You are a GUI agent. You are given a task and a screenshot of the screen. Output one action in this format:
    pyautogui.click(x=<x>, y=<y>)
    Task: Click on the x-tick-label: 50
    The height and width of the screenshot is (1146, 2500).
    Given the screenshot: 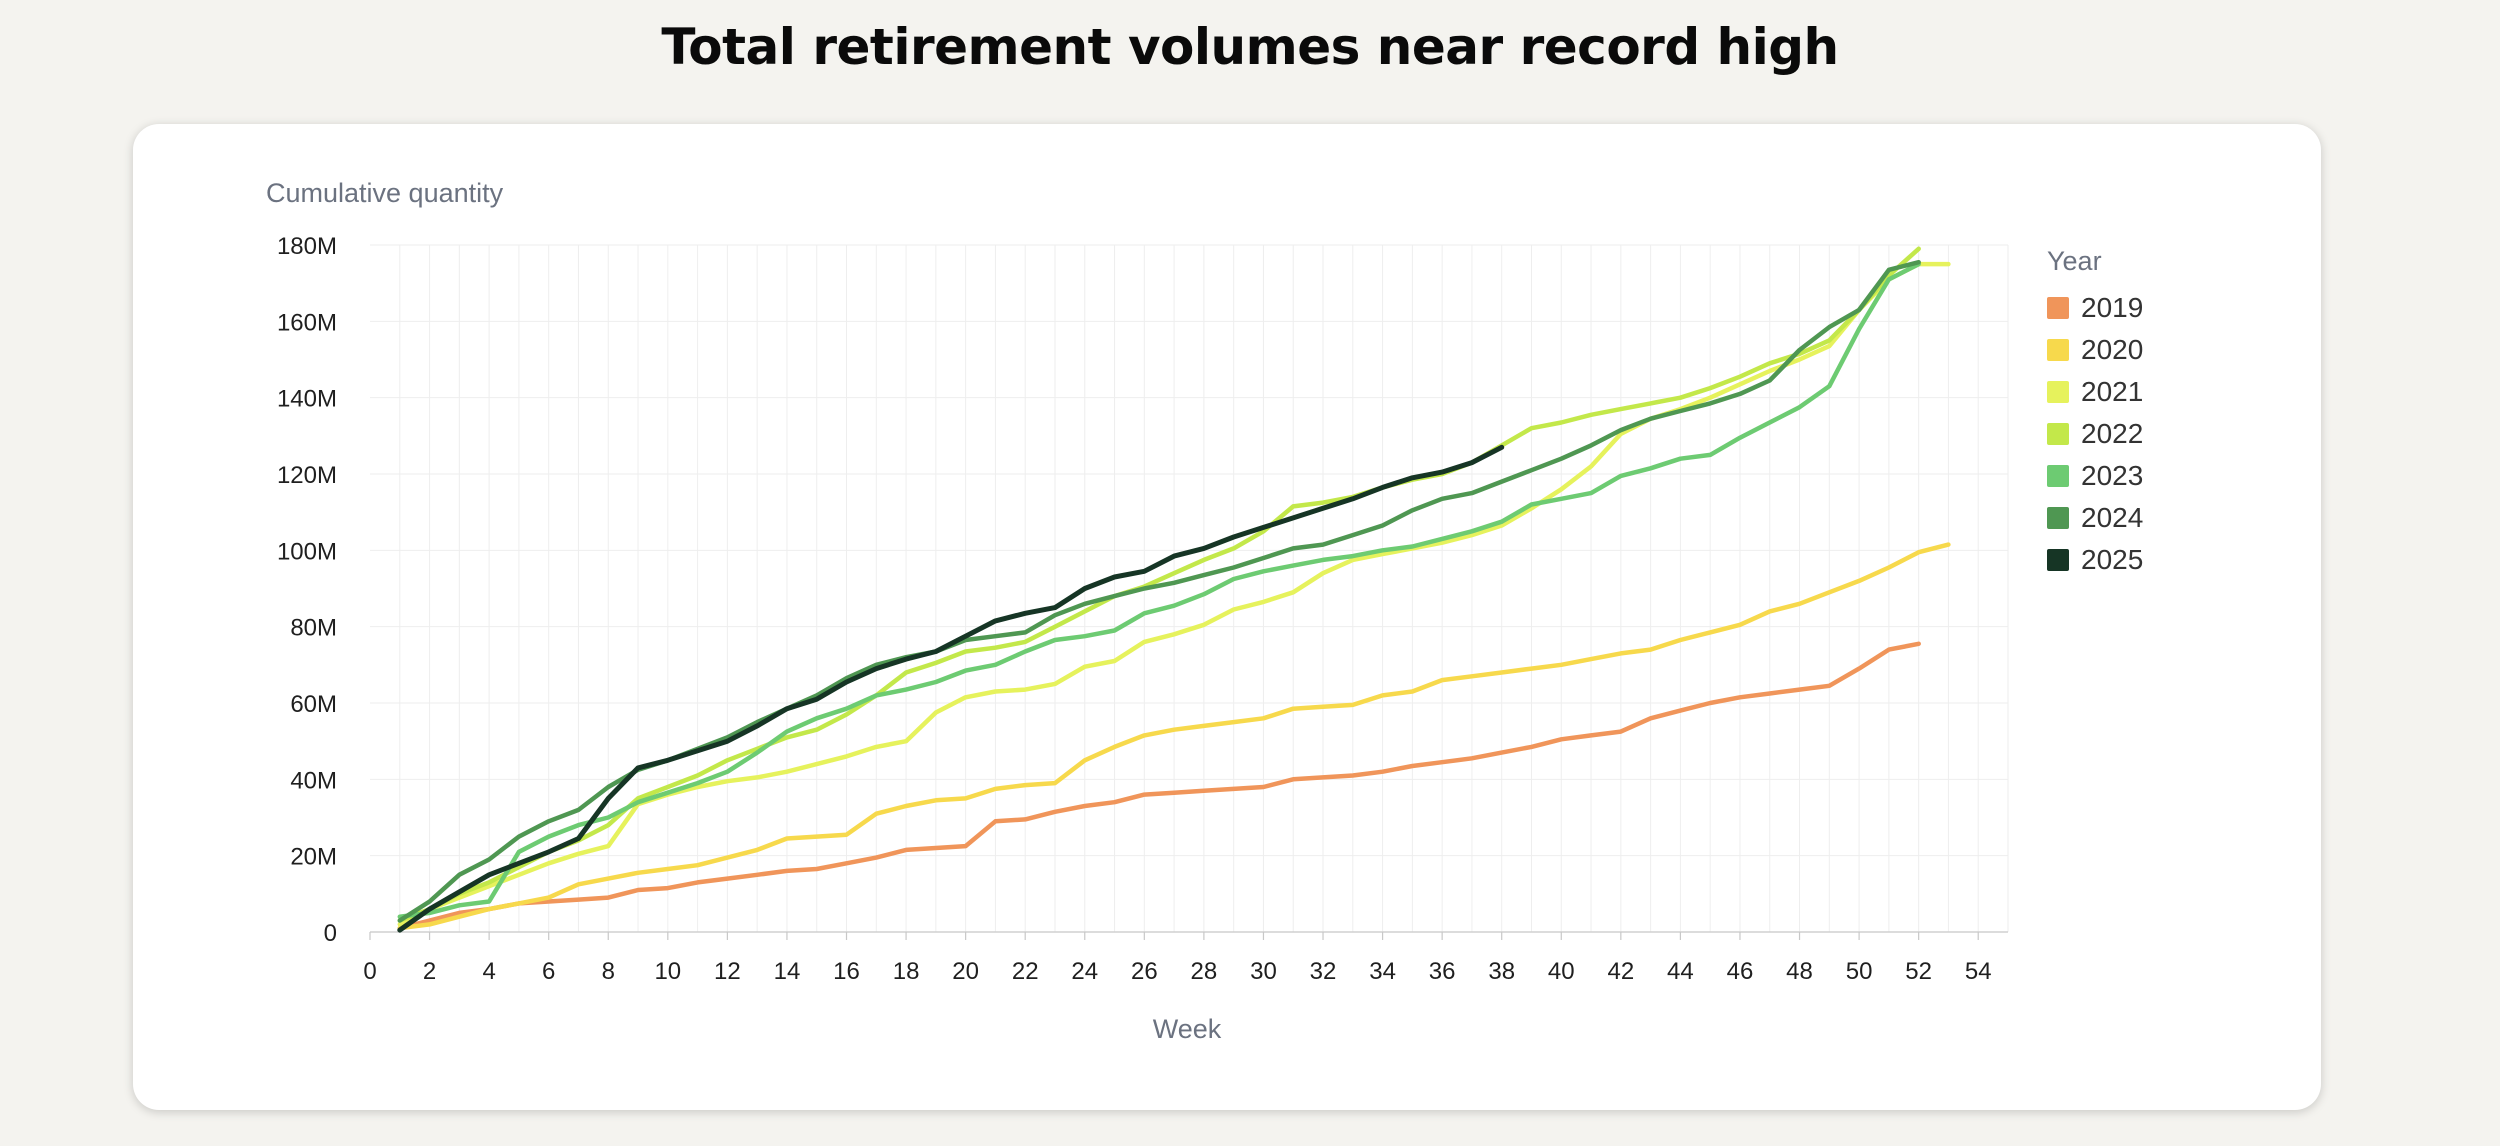 What is the action you would take?
    pyautogui.click(x=1859, y=971)
    